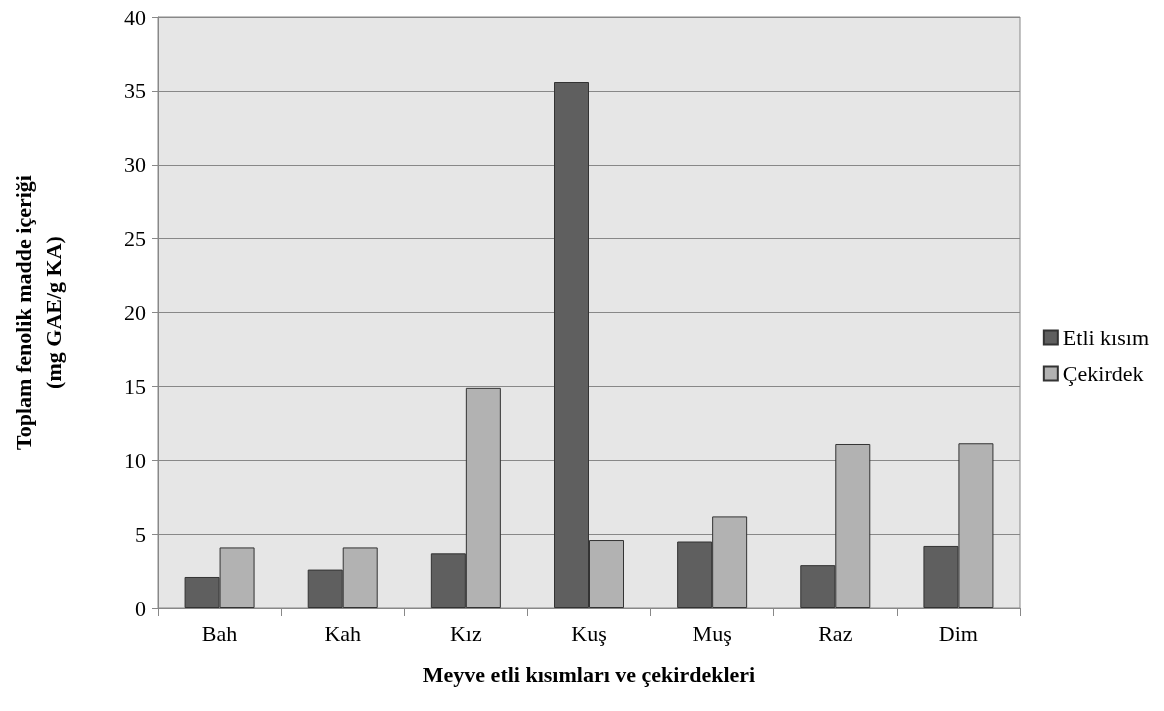  What do you see at coordinates (38, 312) in the screenshot?
I see `y-axis-title: Toplam fenolik madde içeriği (mg GAE/g KA)` at bounding box center [38, 312].